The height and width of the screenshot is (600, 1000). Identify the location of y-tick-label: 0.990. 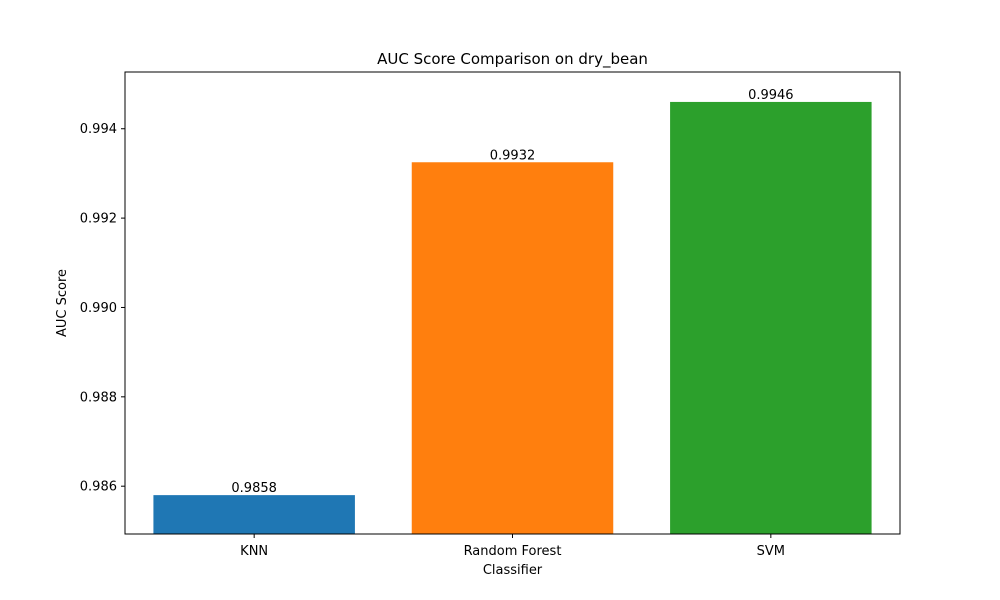
(98, 308).